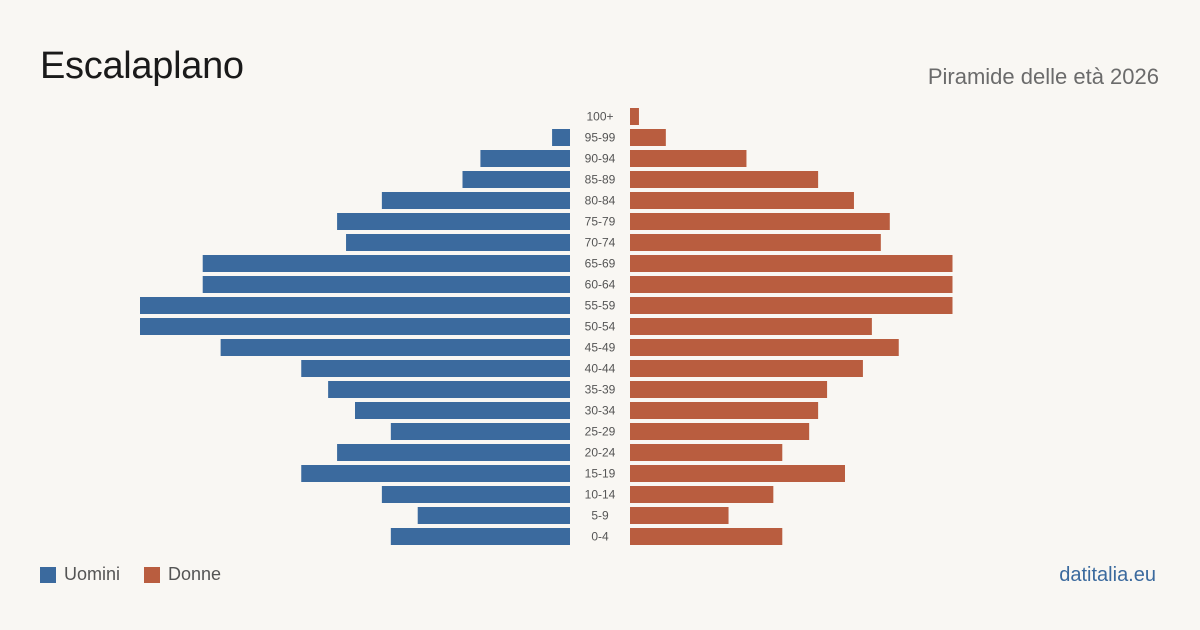 The image size is (1200, 630). Describe the element at coordinates (92, 574) in the screenshot. I see `legend-label-men: Uomini` at that location.